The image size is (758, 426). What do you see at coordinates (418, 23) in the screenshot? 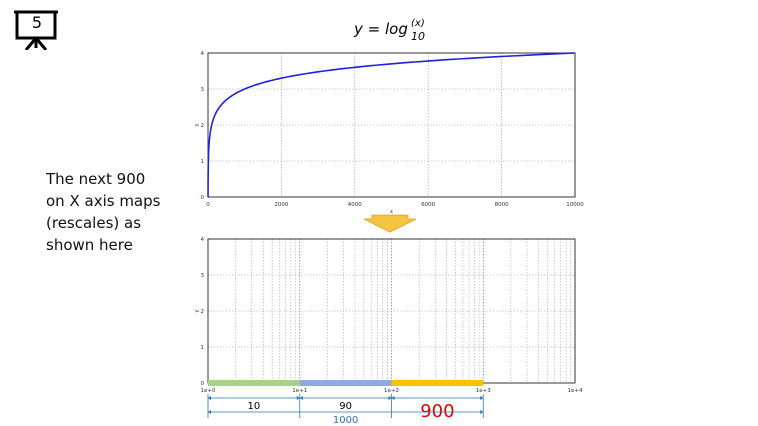
I see `equation-superscript: (x)` at bounding box center [418, 23].